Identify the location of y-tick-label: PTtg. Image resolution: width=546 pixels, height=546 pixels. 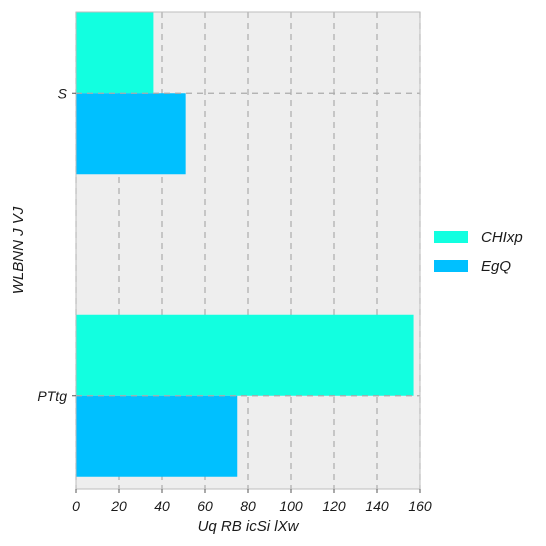
(52, 396).